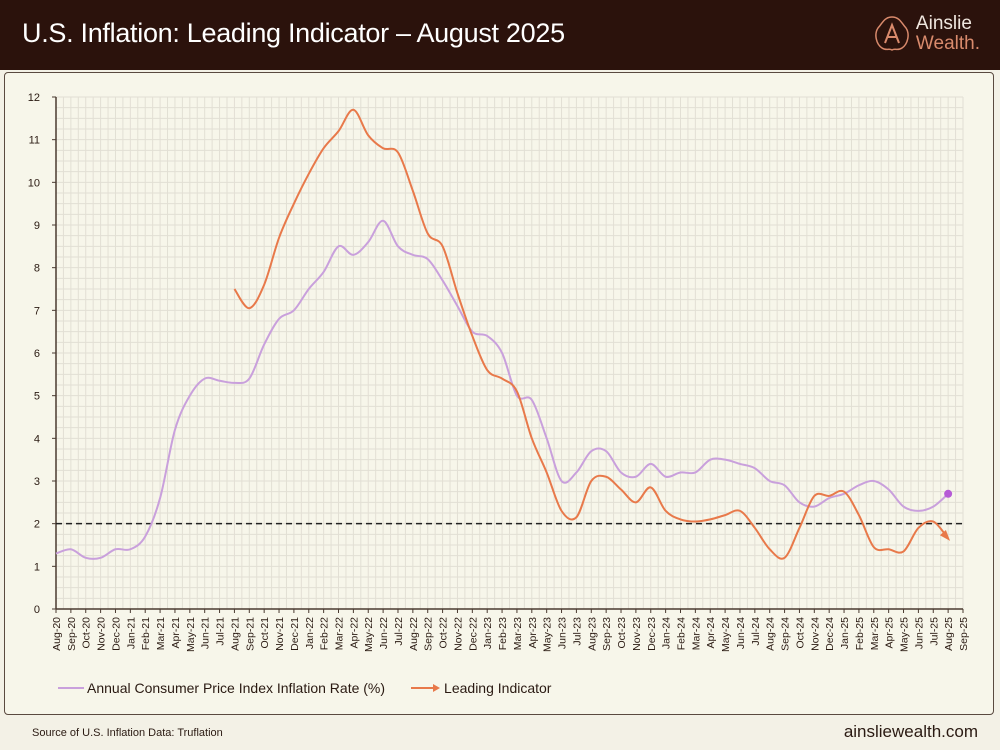  I want to click on x-tick-label: Jul-24, so click(756, 631).